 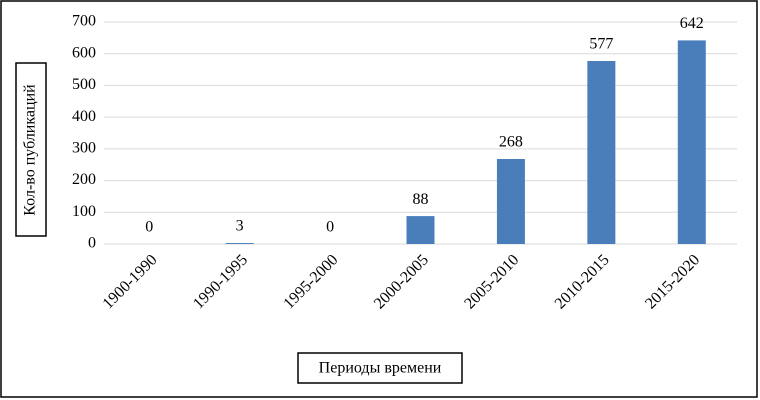 I want to click on y-axis-label: Кол-во публикаций, so click(x=30, y=150).